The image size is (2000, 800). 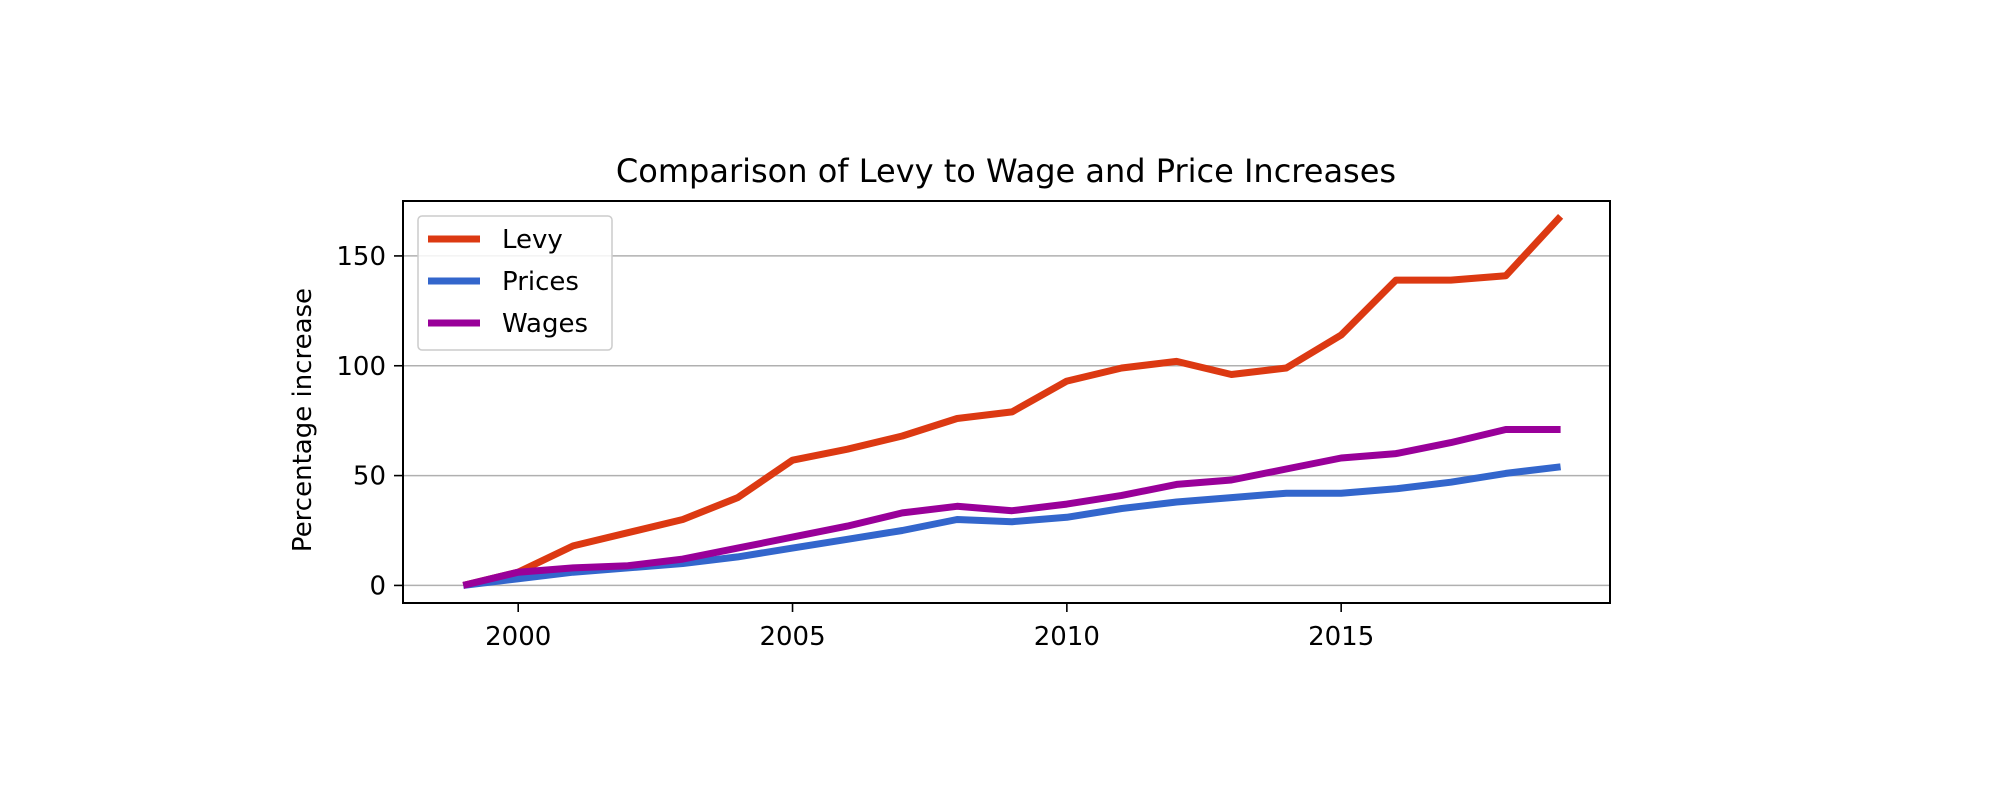 What do you see at coordinates (518, 637) in the screenshot?
I see `x-tick-label-2000: 2000` at bounding box center [518, 637].